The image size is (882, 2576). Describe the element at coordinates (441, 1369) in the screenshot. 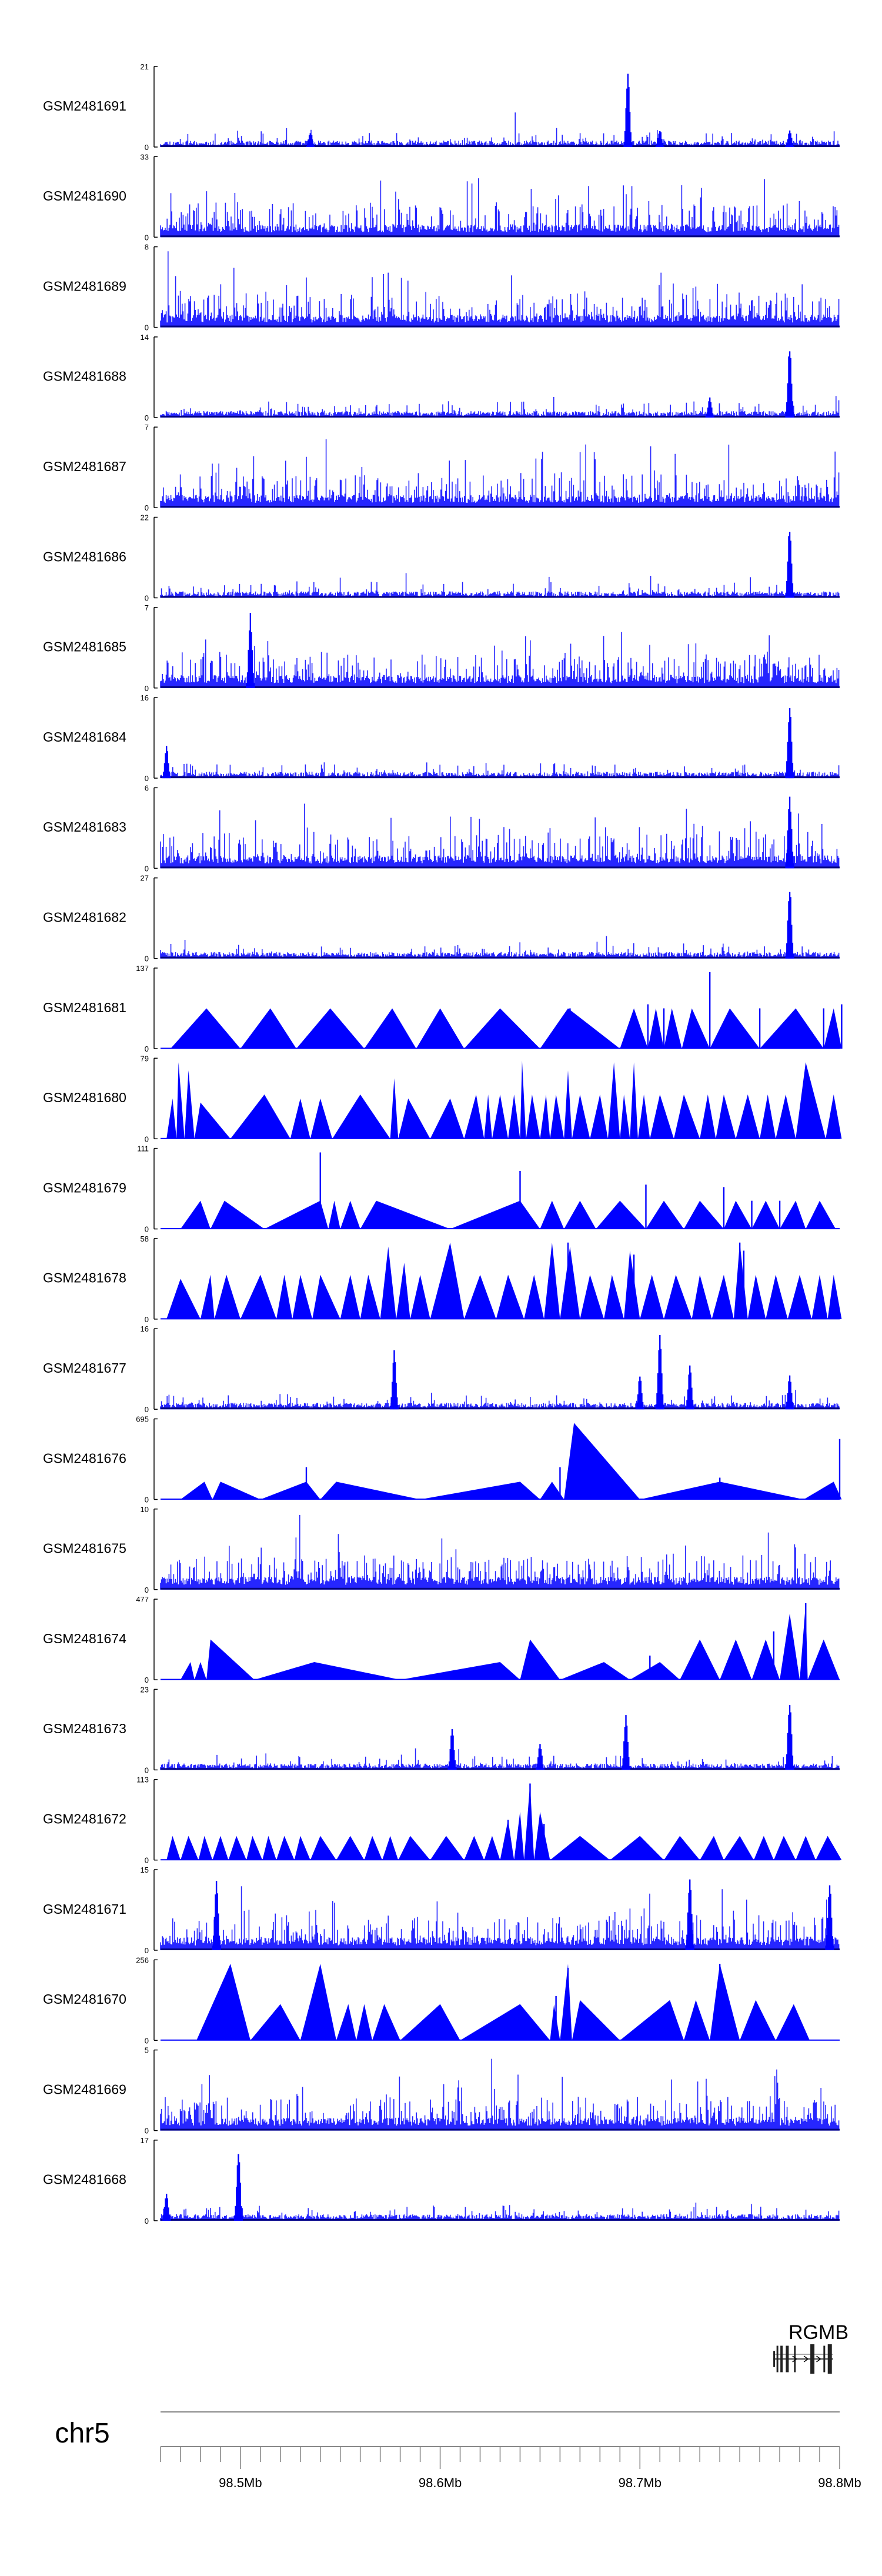

I see `track-GSM2481677: GSM2481677 16 0` at that location.